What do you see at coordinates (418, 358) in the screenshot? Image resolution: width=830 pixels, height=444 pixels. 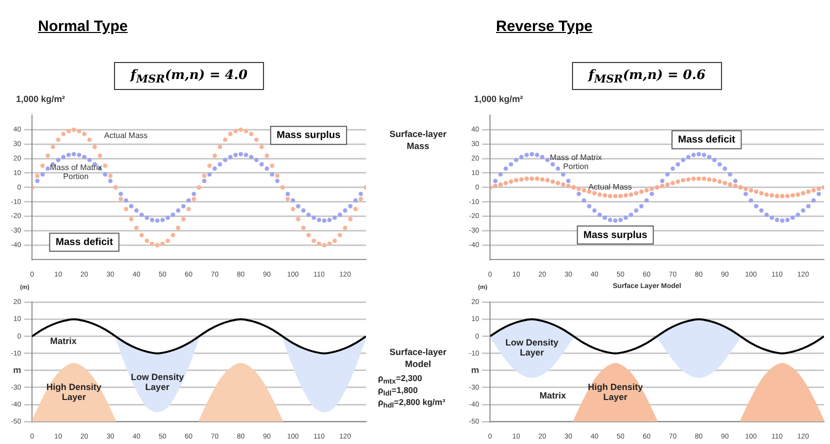 I see `text: Surface-layer Model` at bounding box center [418, 358].